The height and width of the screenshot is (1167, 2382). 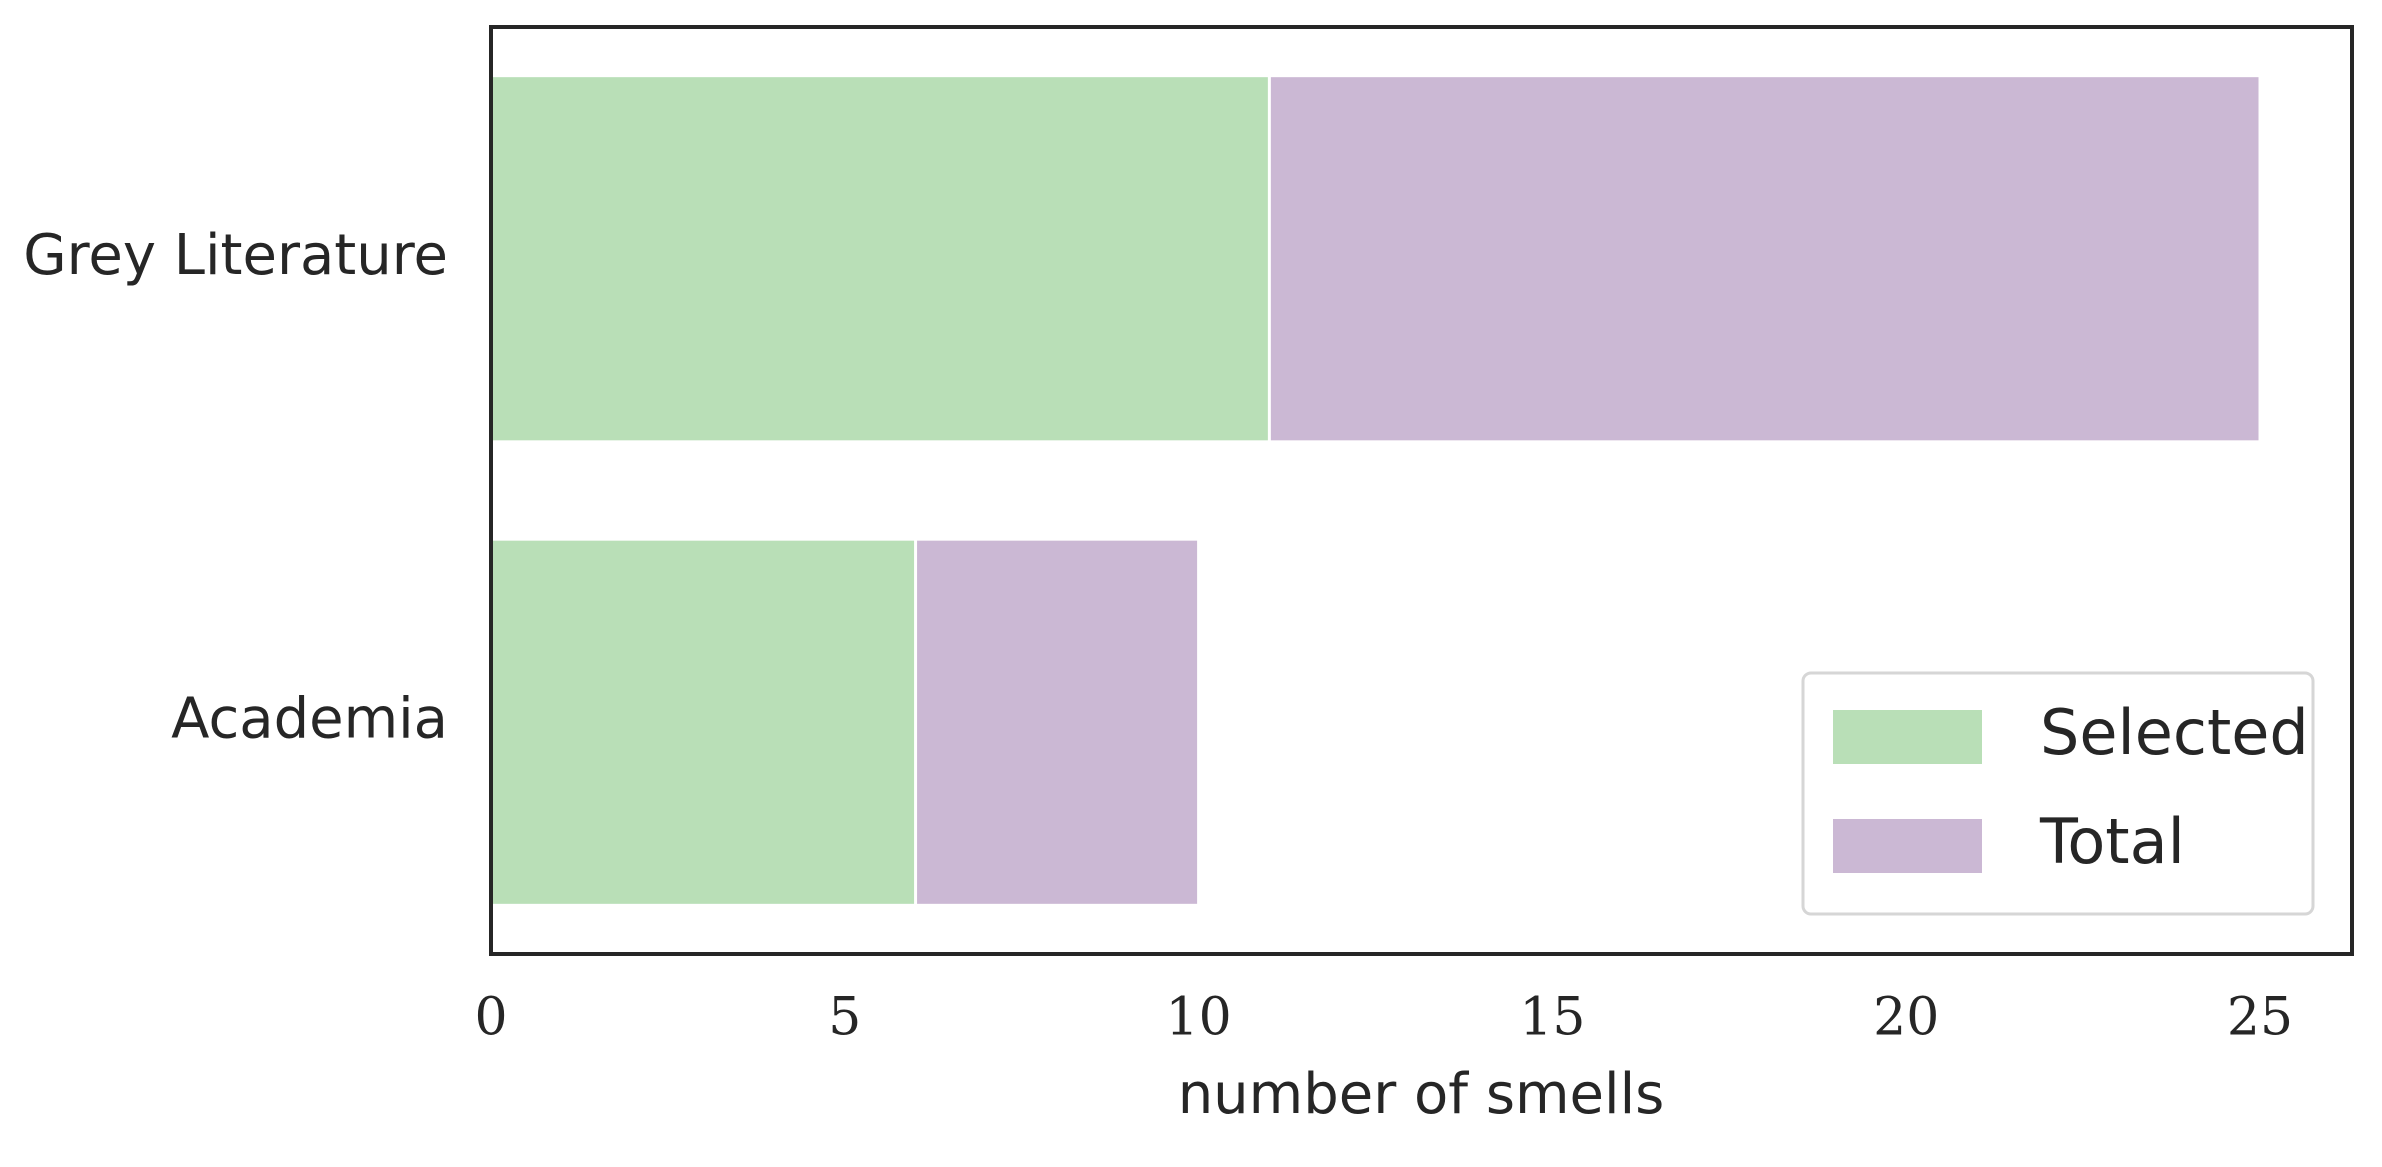 I want to click on x-axis-label: number of smells, so click(x=1421, y=1094).